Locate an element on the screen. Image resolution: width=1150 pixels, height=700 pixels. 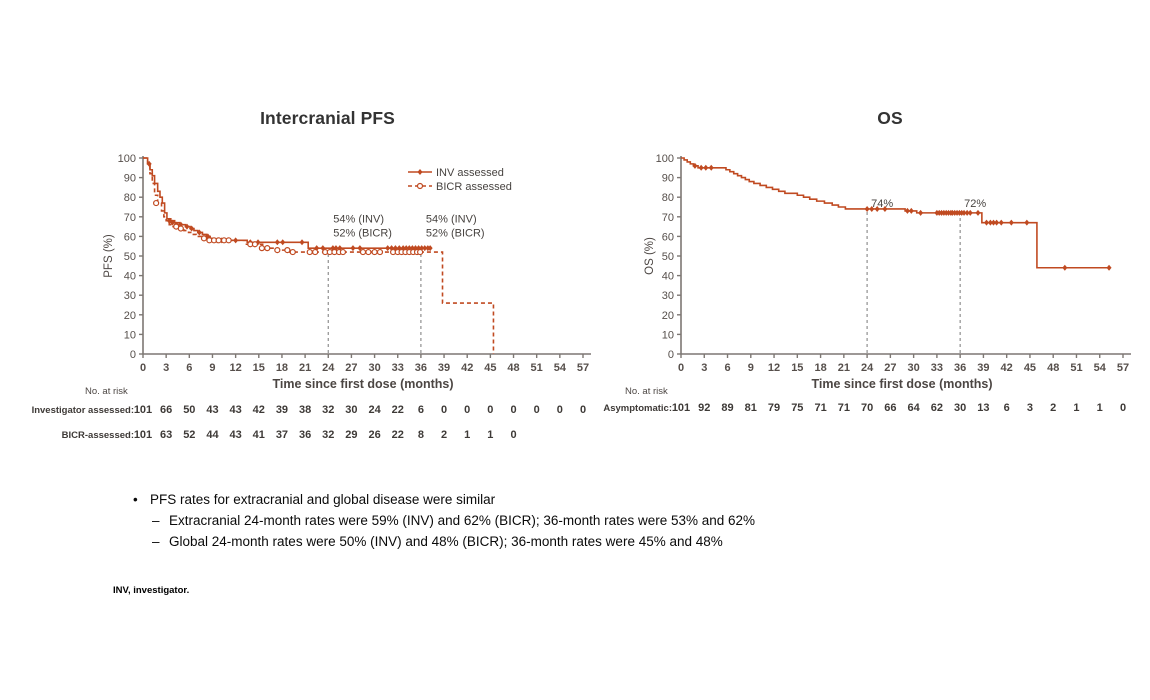
svg-text: 32 is located at coordinates (328, 410).